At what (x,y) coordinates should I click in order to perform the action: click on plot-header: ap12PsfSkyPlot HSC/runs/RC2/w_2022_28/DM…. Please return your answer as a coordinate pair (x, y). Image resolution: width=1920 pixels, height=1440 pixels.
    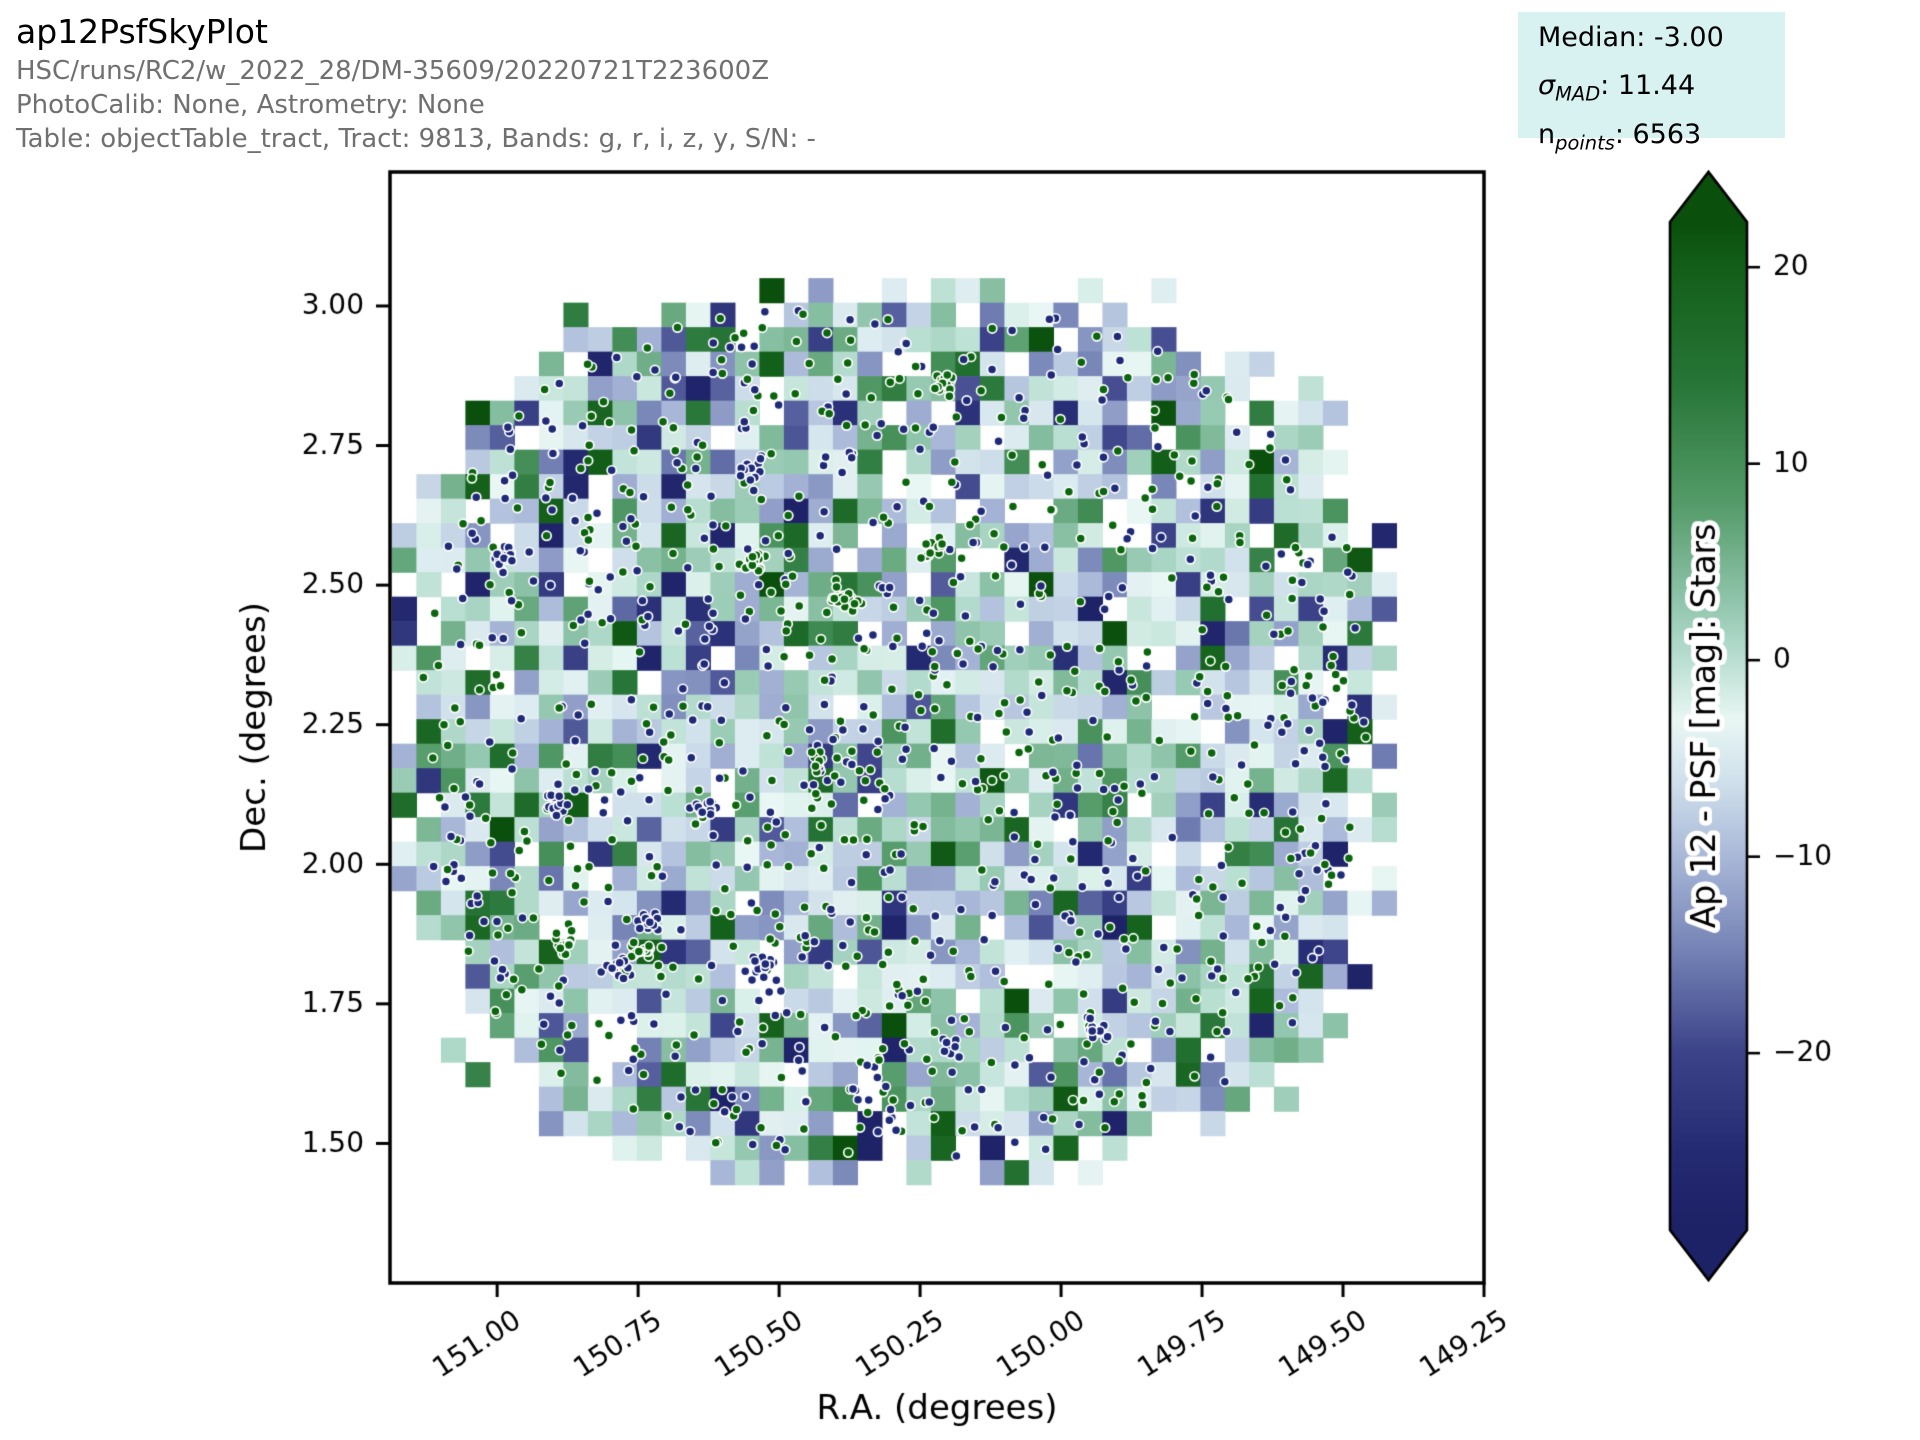
    Looking at the image, I should click on (416, 83).